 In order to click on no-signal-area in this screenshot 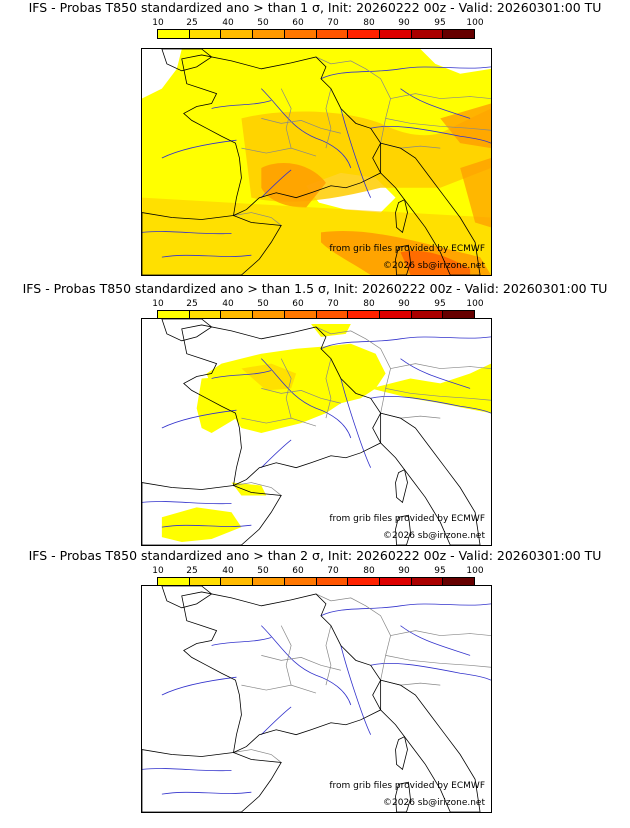, I will do `click(162, 74)`.